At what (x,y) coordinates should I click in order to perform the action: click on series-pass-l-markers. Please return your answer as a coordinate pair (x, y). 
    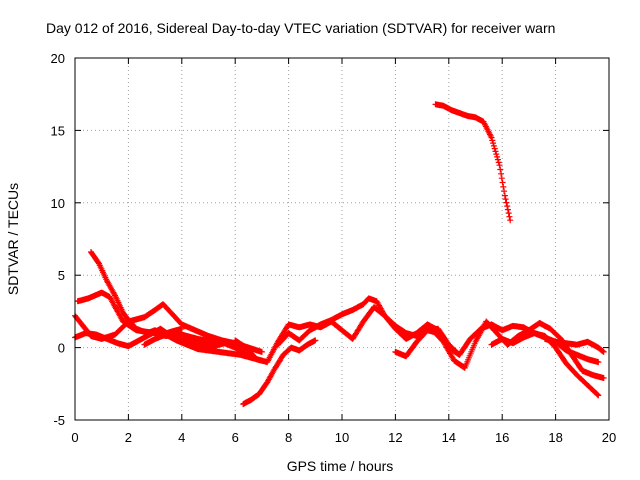
    Looking at the image, I should click on (574, 345).